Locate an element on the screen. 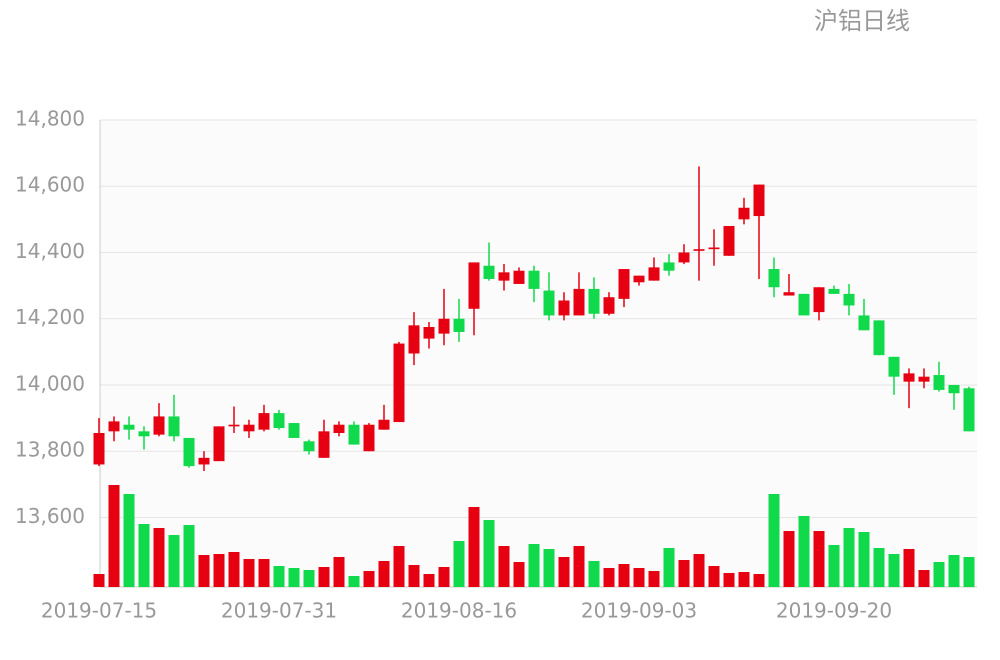 This screenshot has height=660, width=1000. y-tick-label: 13,800 is located at coordinates (50, 450).